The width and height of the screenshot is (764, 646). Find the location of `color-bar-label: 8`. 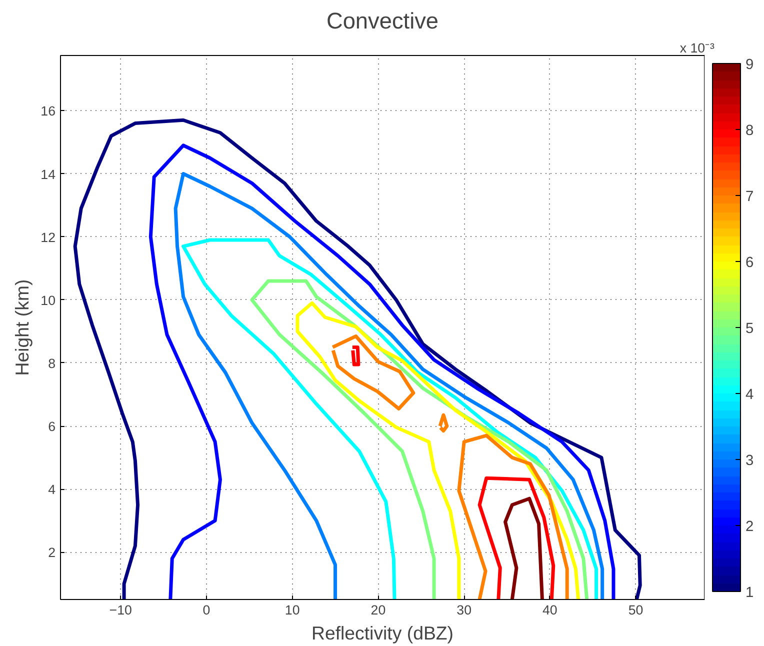

color-bar-label: 8 is located at coordinates (750, 131).